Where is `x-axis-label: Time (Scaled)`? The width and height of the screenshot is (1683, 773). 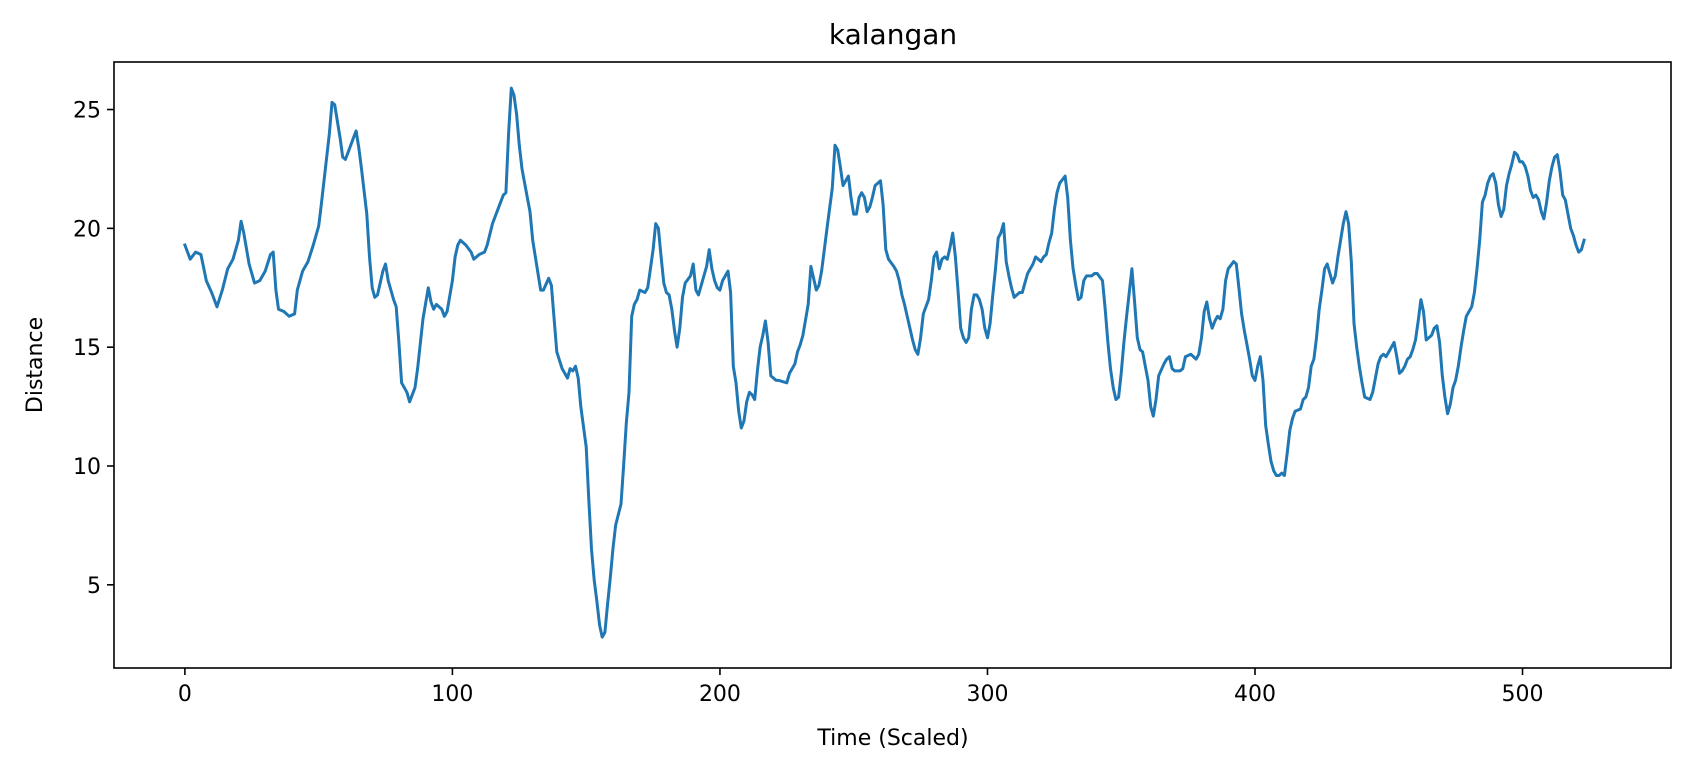
x-axis-label: Time (Scaled) is located at coordinates (892, 738).